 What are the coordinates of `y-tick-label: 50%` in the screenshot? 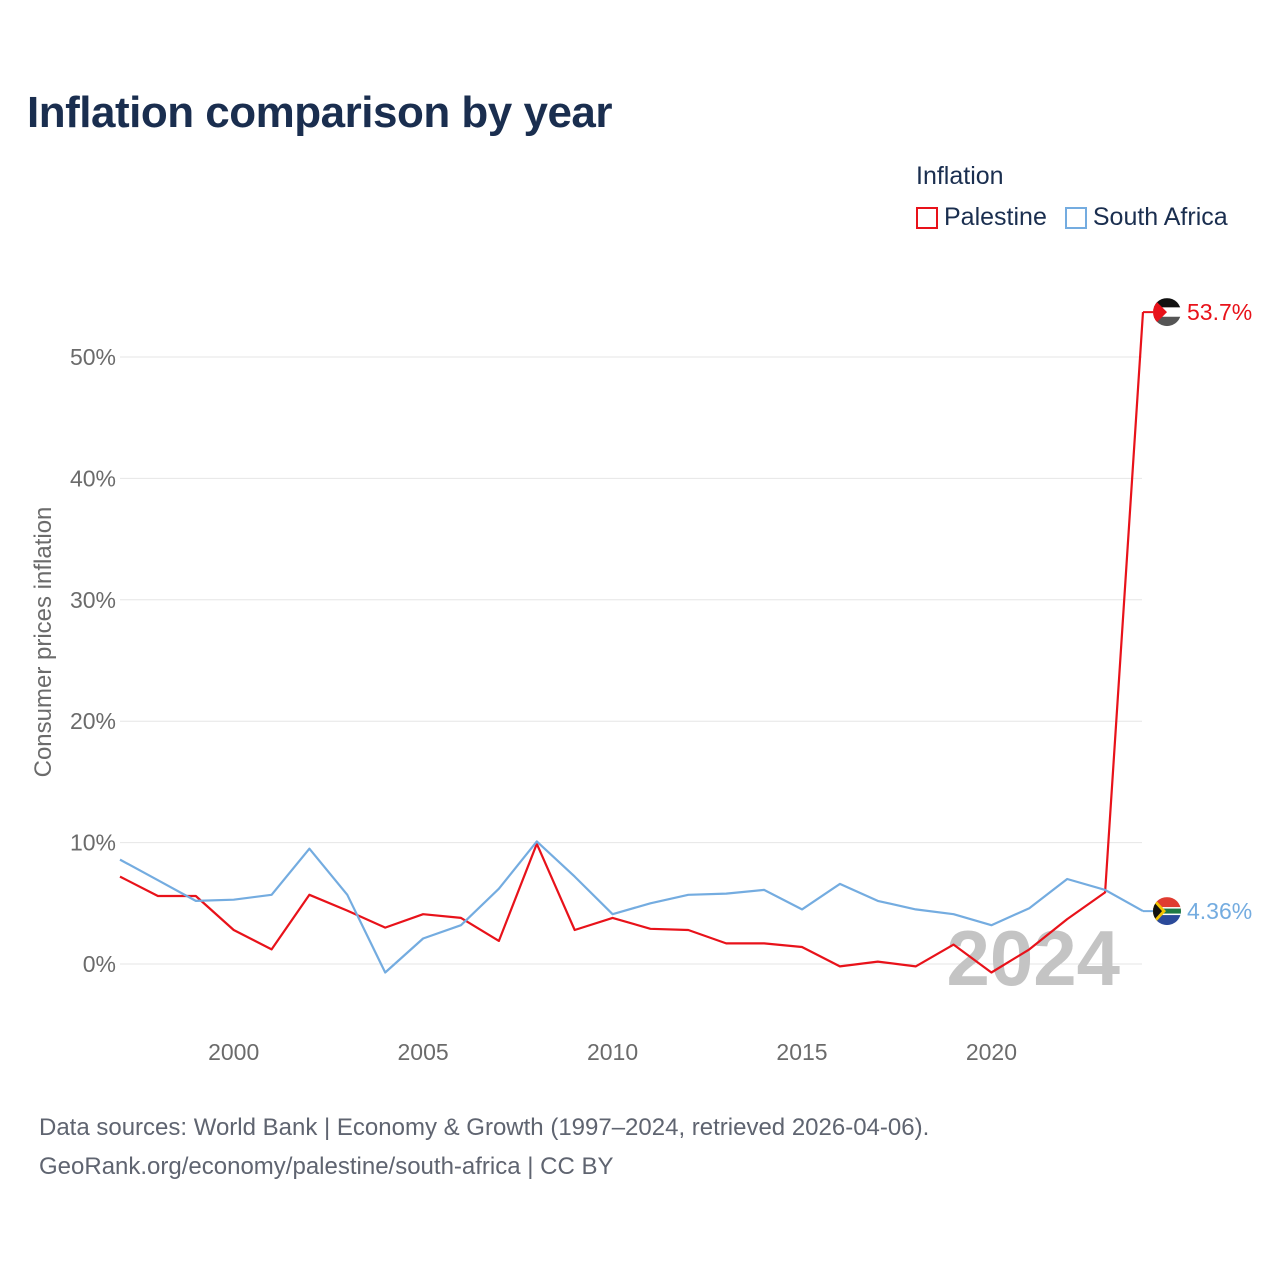 It's located at (93, 357).